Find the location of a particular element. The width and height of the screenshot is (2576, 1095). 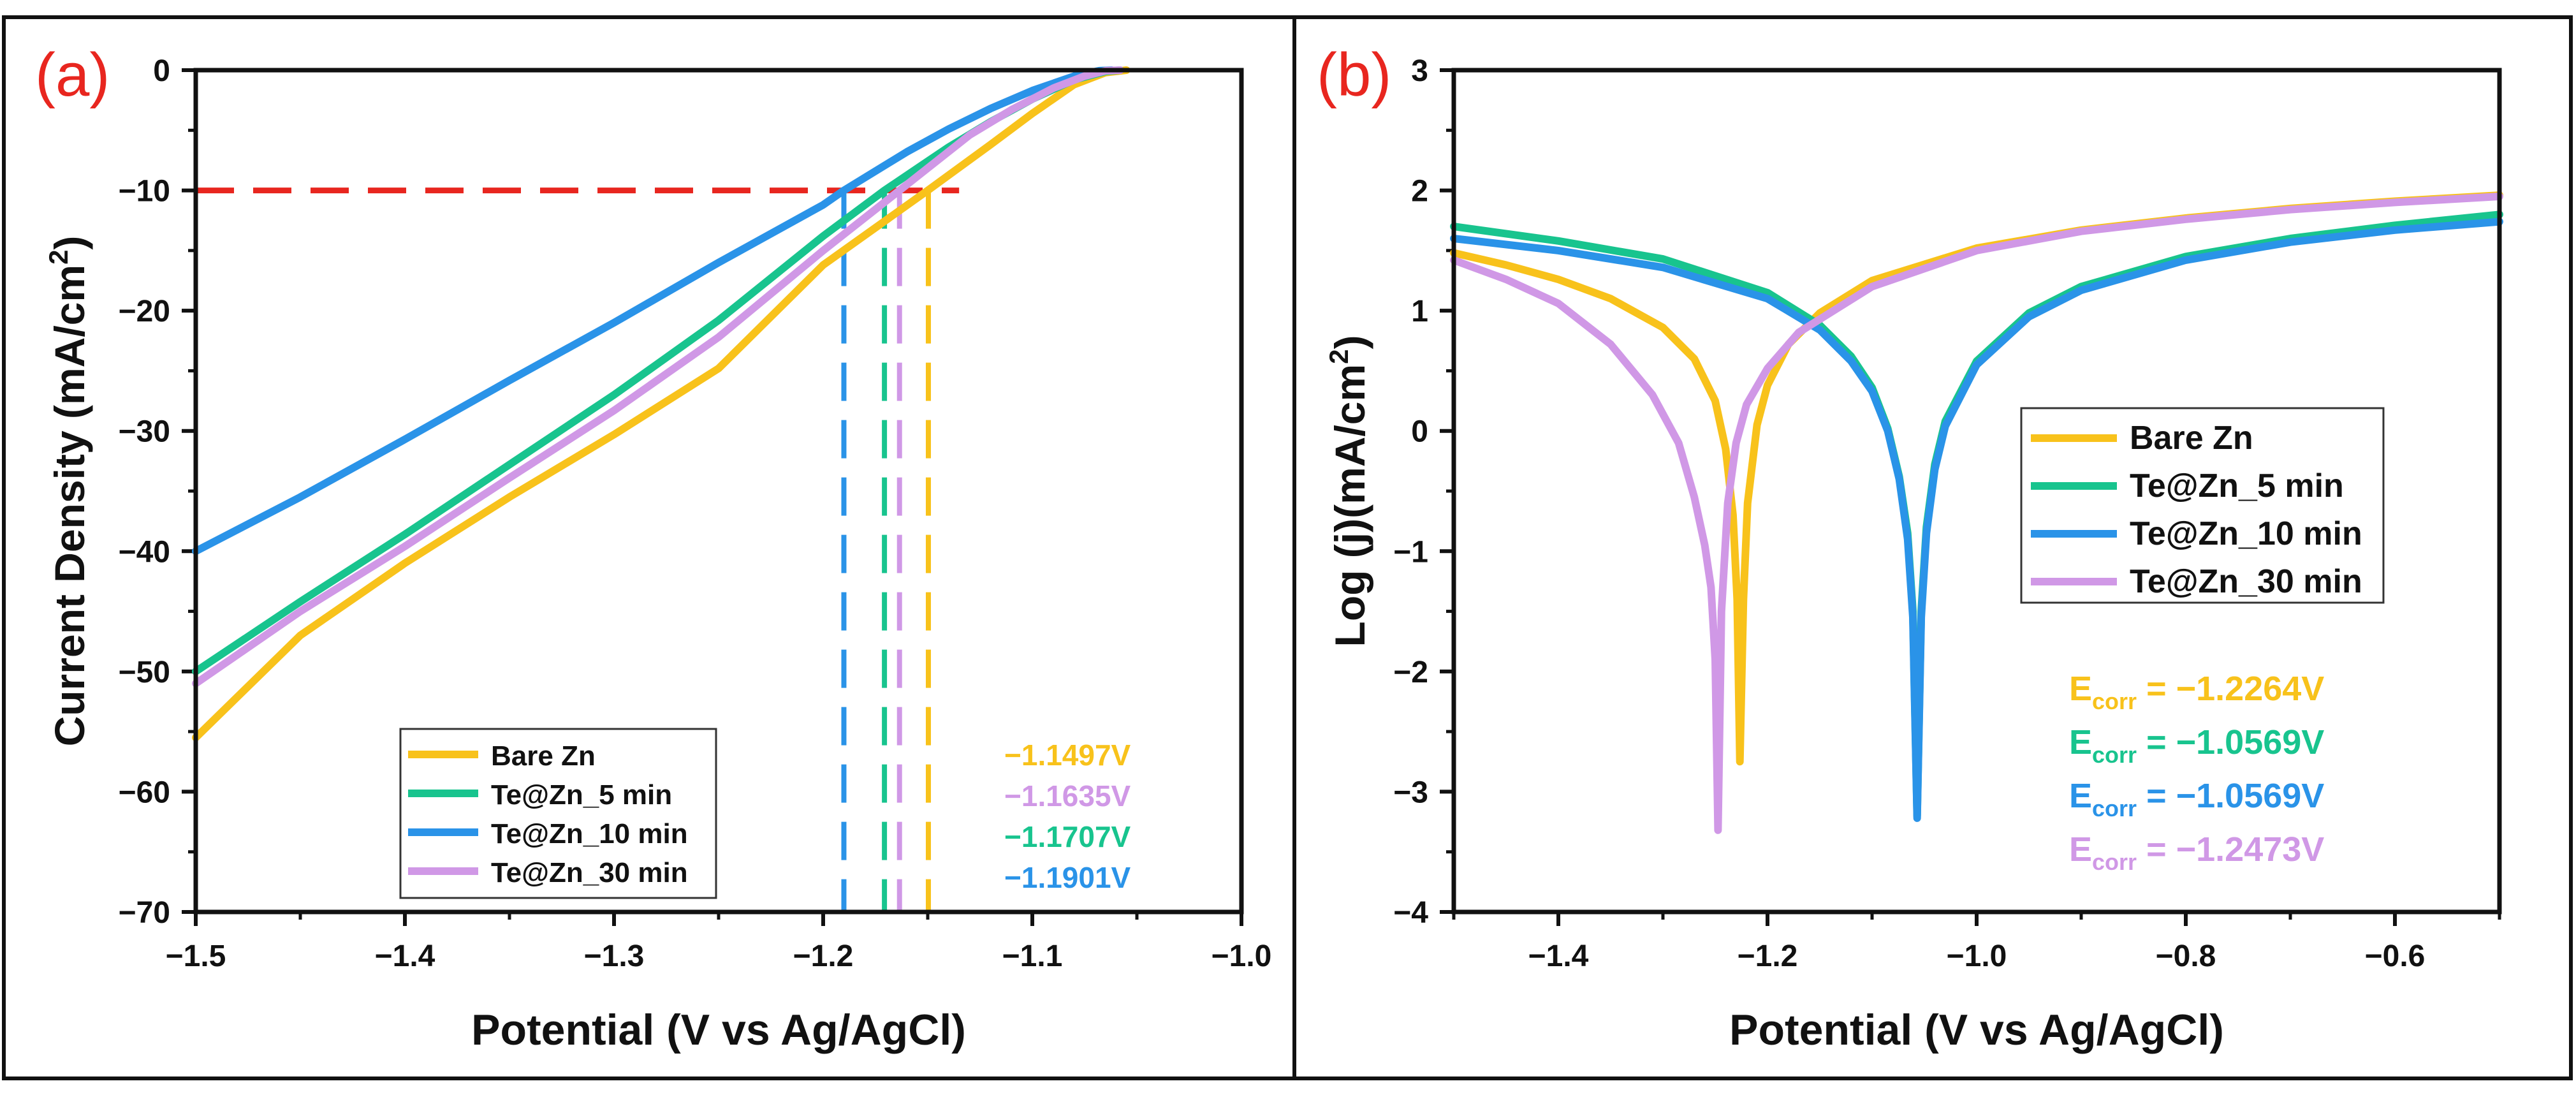

y-tick-label: −4 is located at coordinates (1411, 913).